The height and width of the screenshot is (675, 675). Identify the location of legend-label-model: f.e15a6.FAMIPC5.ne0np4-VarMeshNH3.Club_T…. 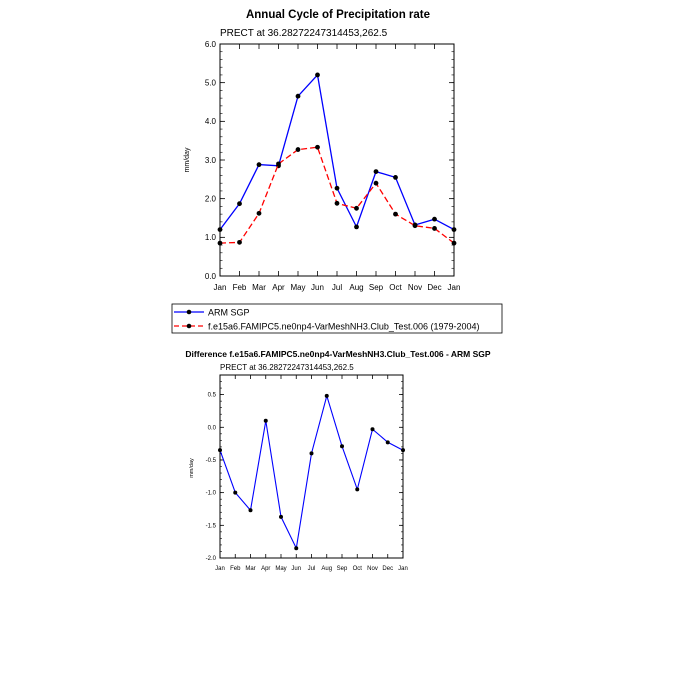
(344, 327).